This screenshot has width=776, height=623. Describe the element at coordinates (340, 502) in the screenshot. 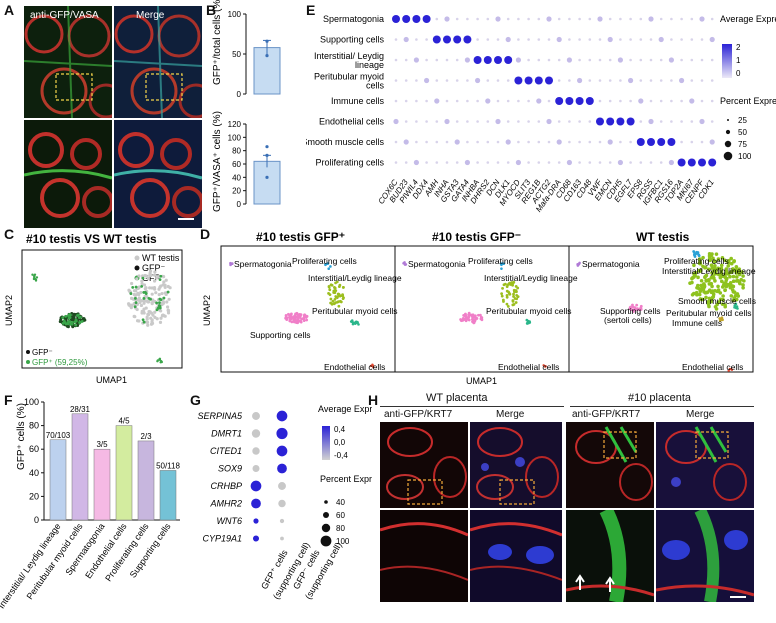

I see `panel-g-legend-dot-label: 40` at that location.